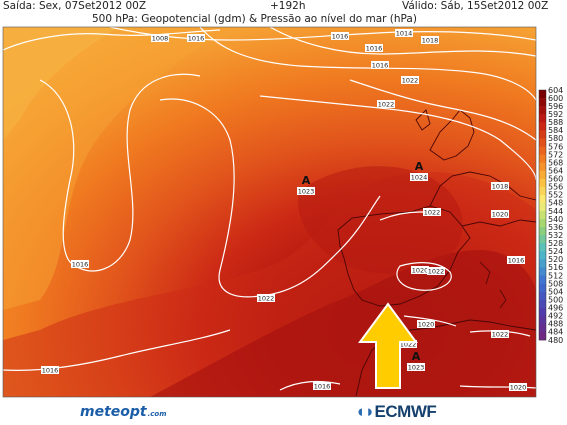 The image size is (567, 425). I want to click on colorbar-tick: 480, so click(555, 340).